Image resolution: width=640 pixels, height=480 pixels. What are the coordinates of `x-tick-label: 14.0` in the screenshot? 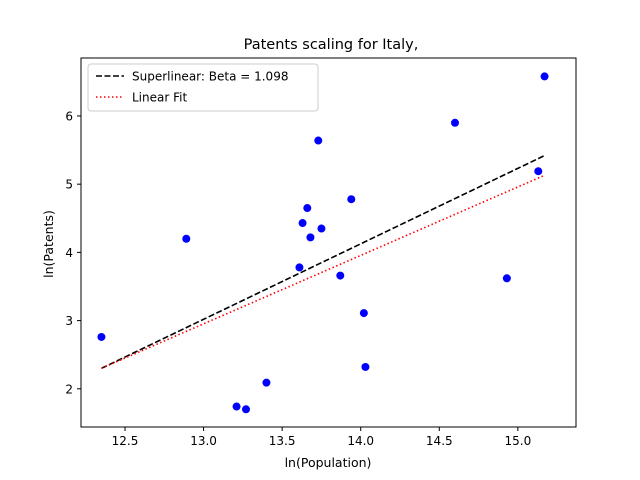 It's located at (360, 441).